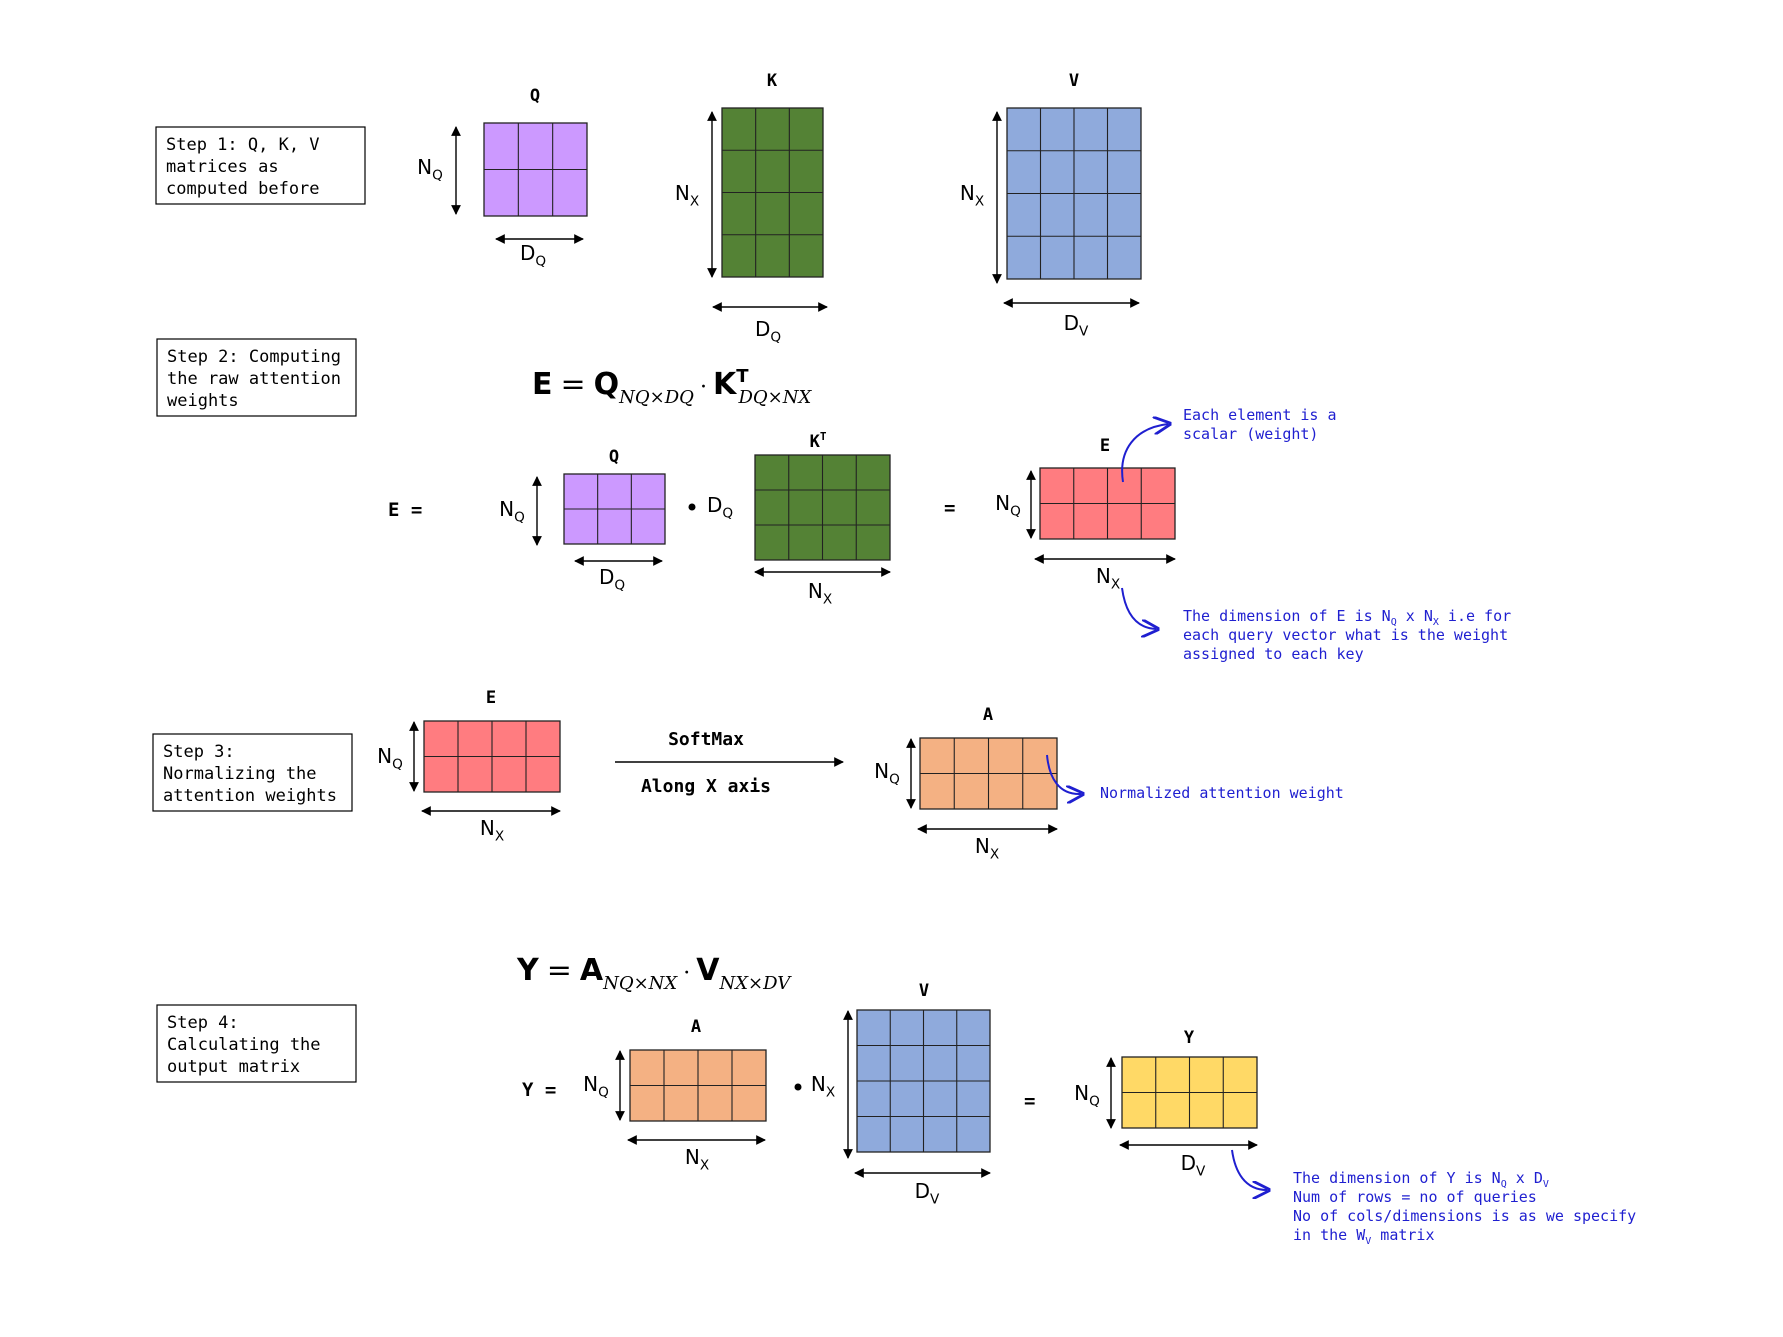 The width and height of the screenshot is (1783, 1337). I want to click on step3-line: attention weights, so click(250, 796).